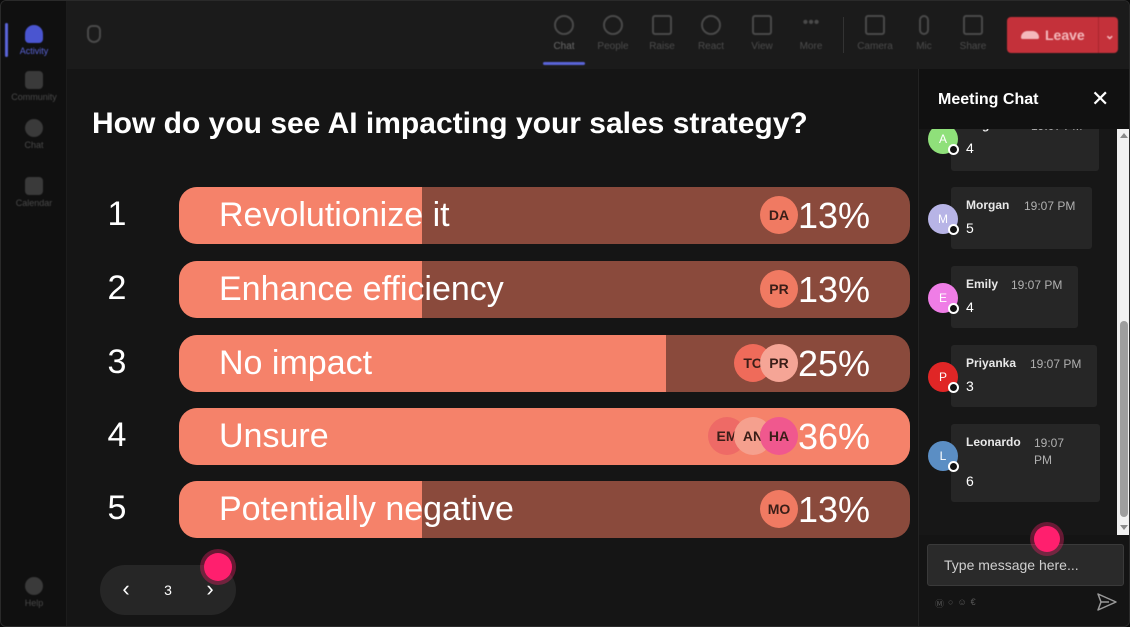  Describe the element at coordinates (940, 604) in the screenshot. I see `format-icon: Ⓜ` at that location.